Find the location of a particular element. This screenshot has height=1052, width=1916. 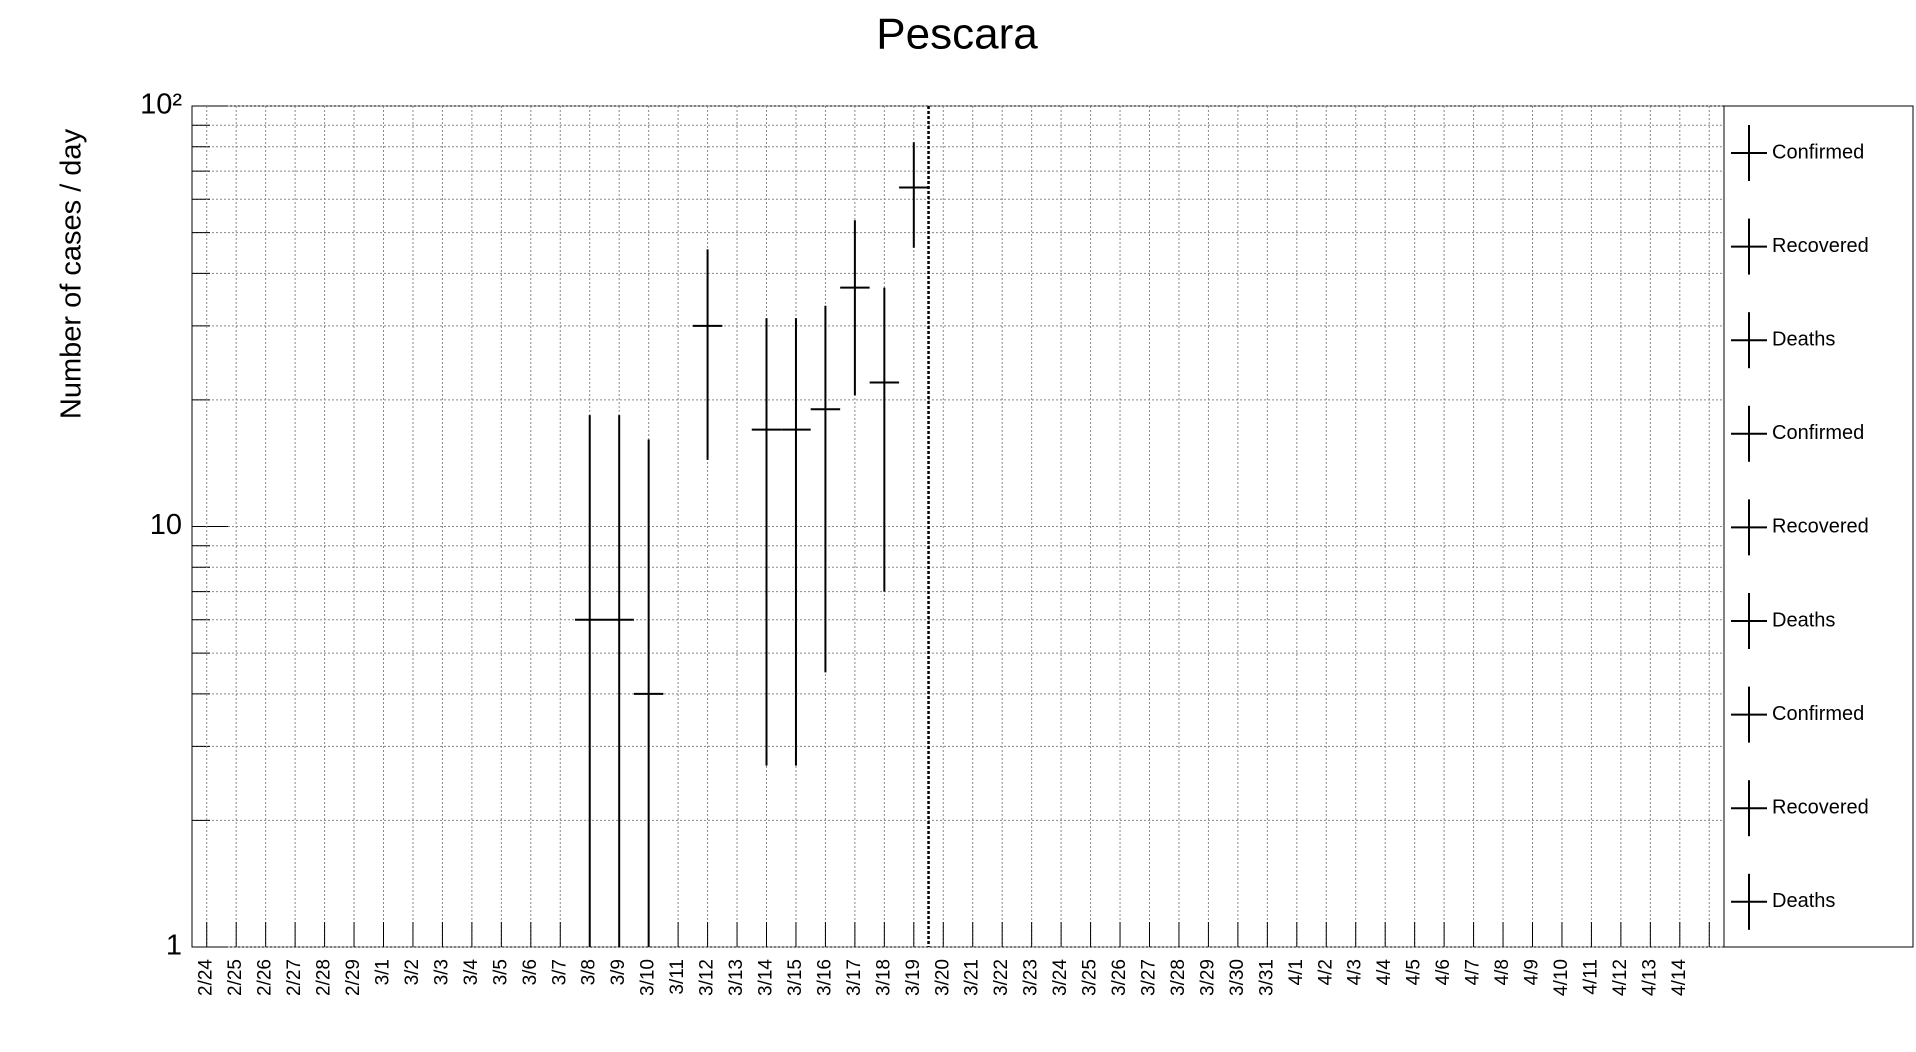

y-axis-label: Number of cases / day is located at coordinates (72, 273).